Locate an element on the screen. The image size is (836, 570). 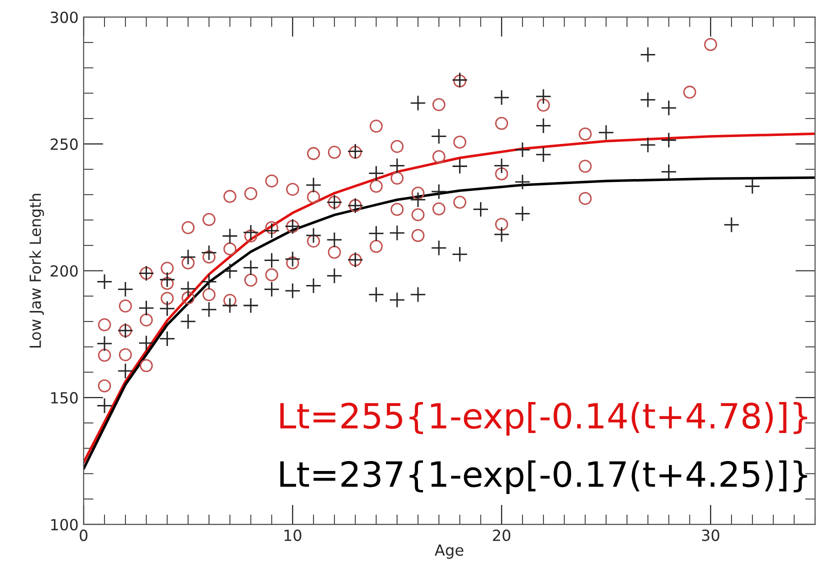
x-tick-label: 10 is located at coordinates (293, 536).